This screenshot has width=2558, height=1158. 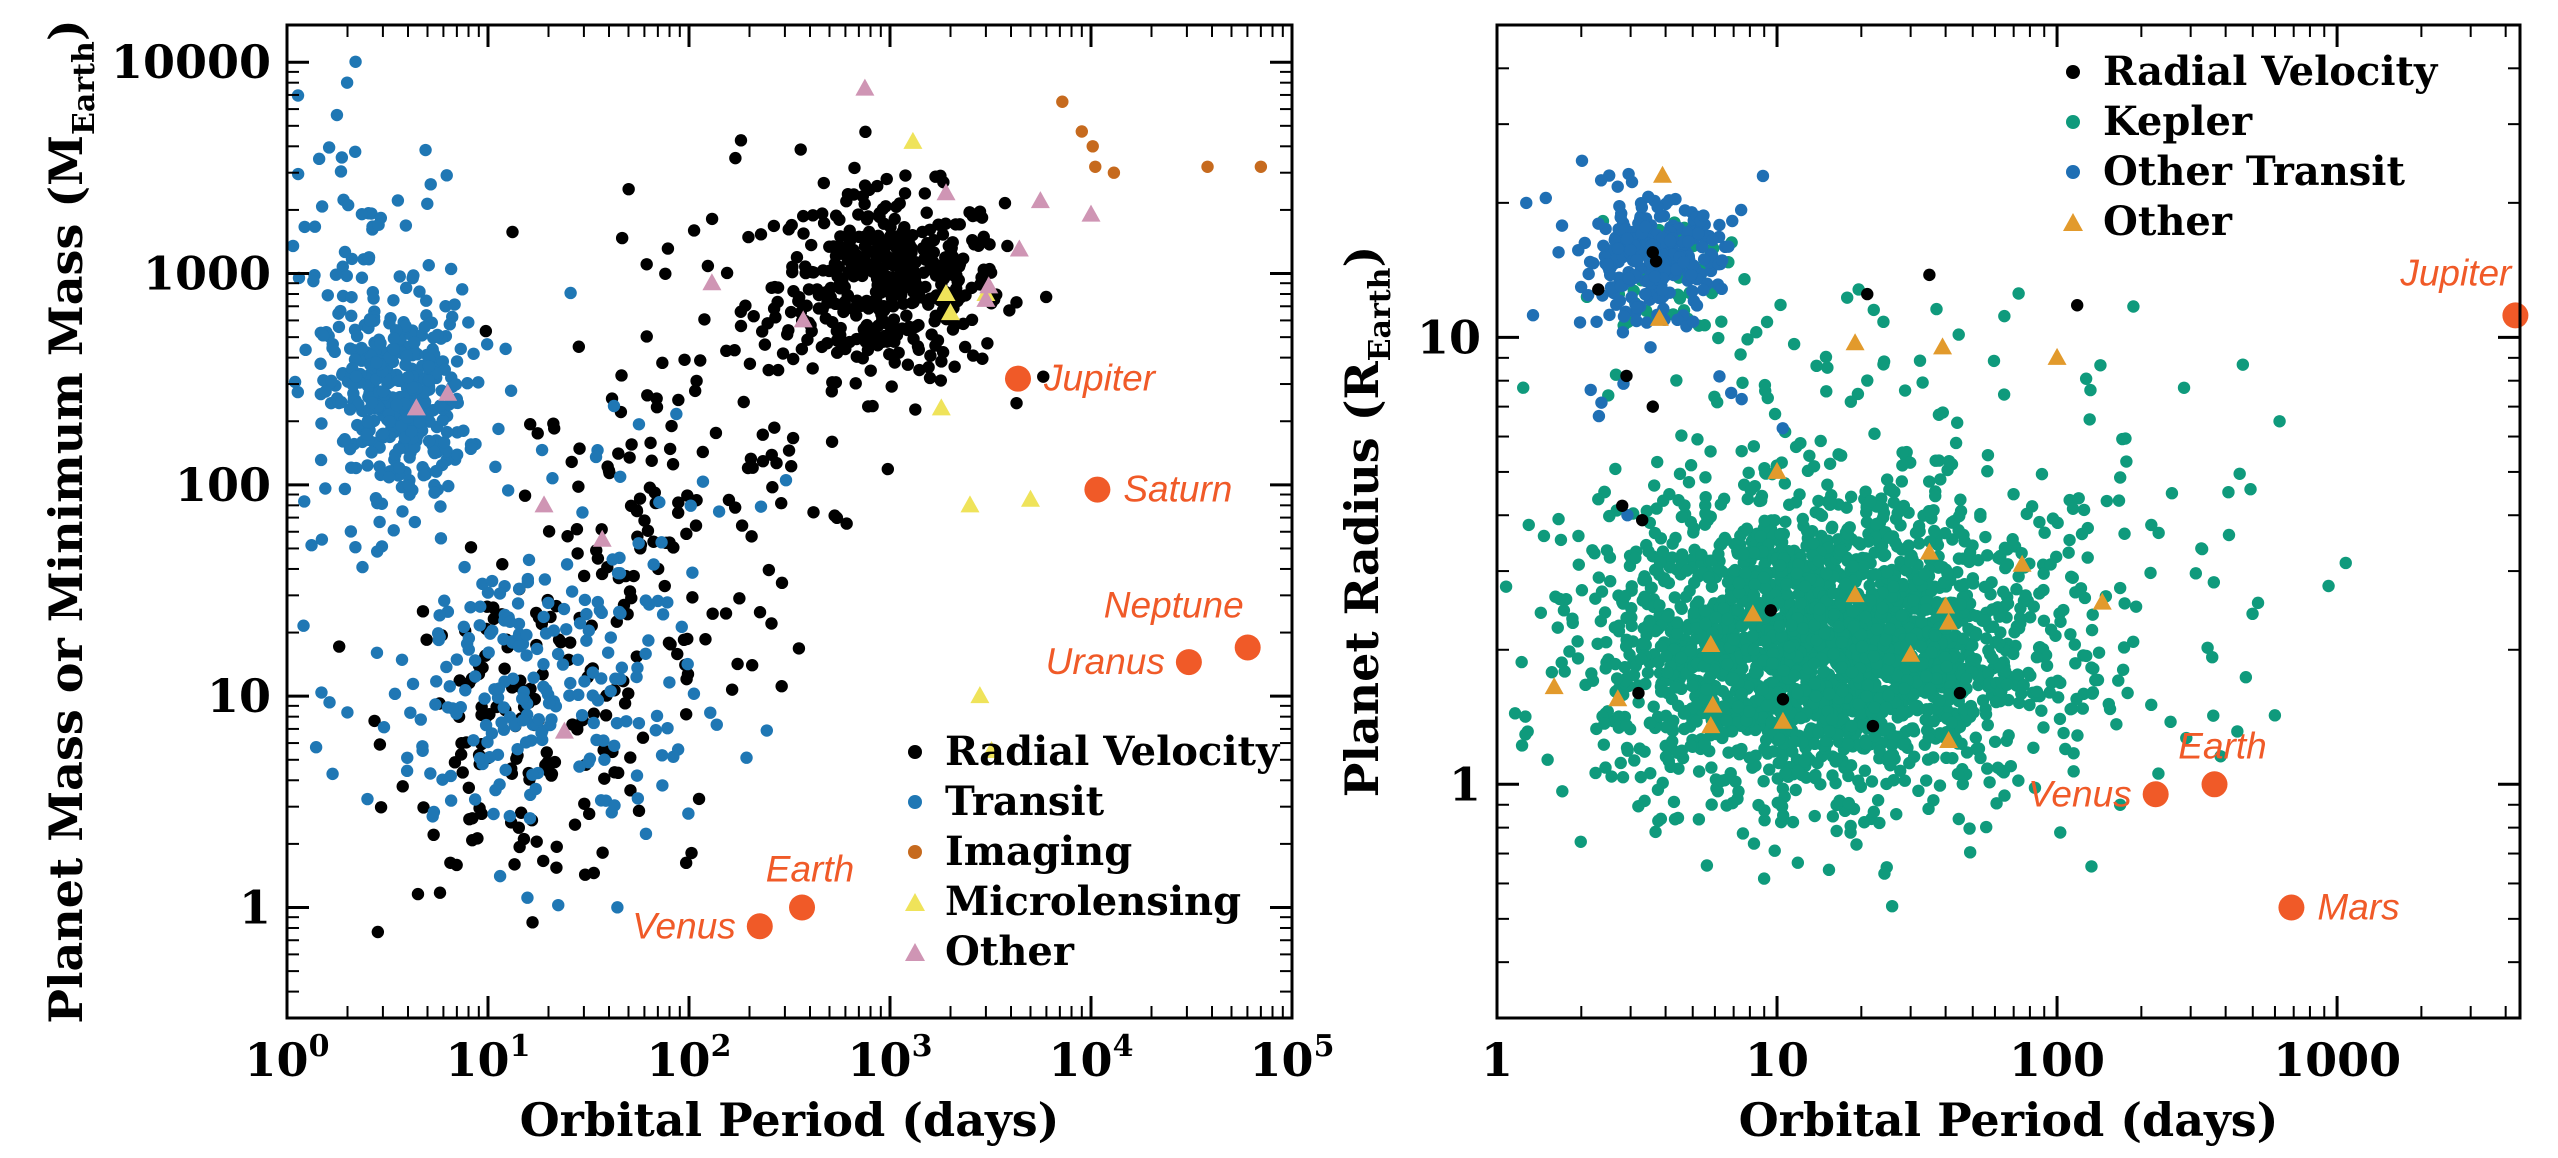 What do you see at coordinates (1073, 901) in the screenshot?
I see `legend-item: Microlensing` at bounding box center [1073, 901].